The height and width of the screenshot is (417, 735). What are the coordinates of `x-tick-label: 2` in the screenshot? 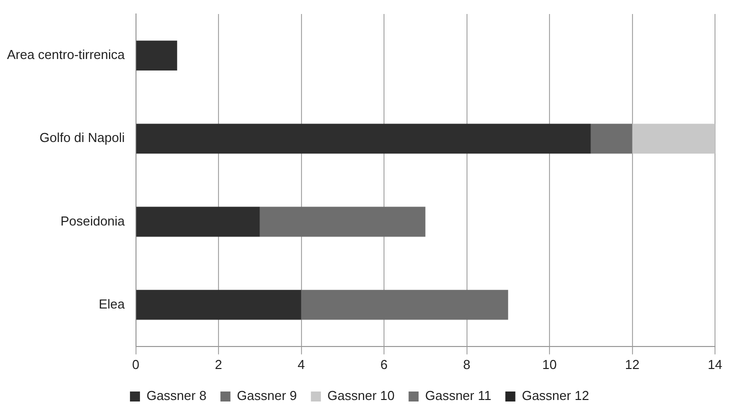 It's located at (218, 364).